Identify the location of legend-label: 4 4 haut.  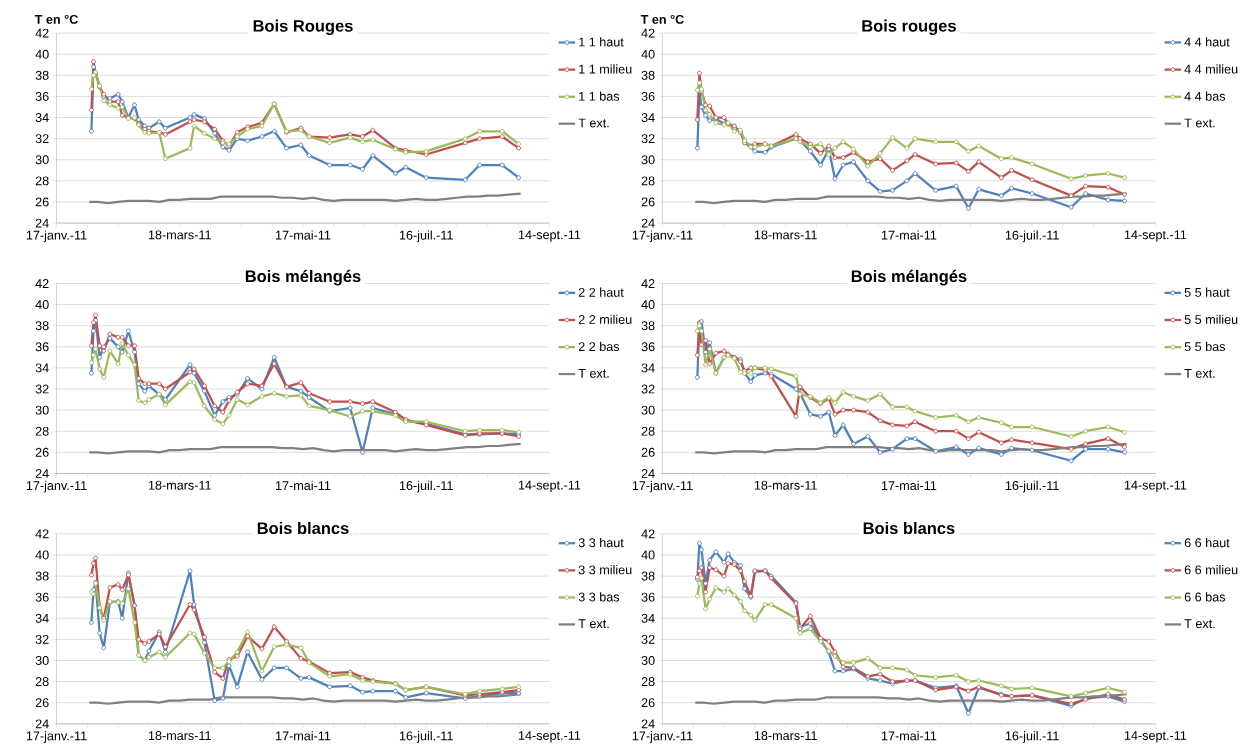
(1207, 42).